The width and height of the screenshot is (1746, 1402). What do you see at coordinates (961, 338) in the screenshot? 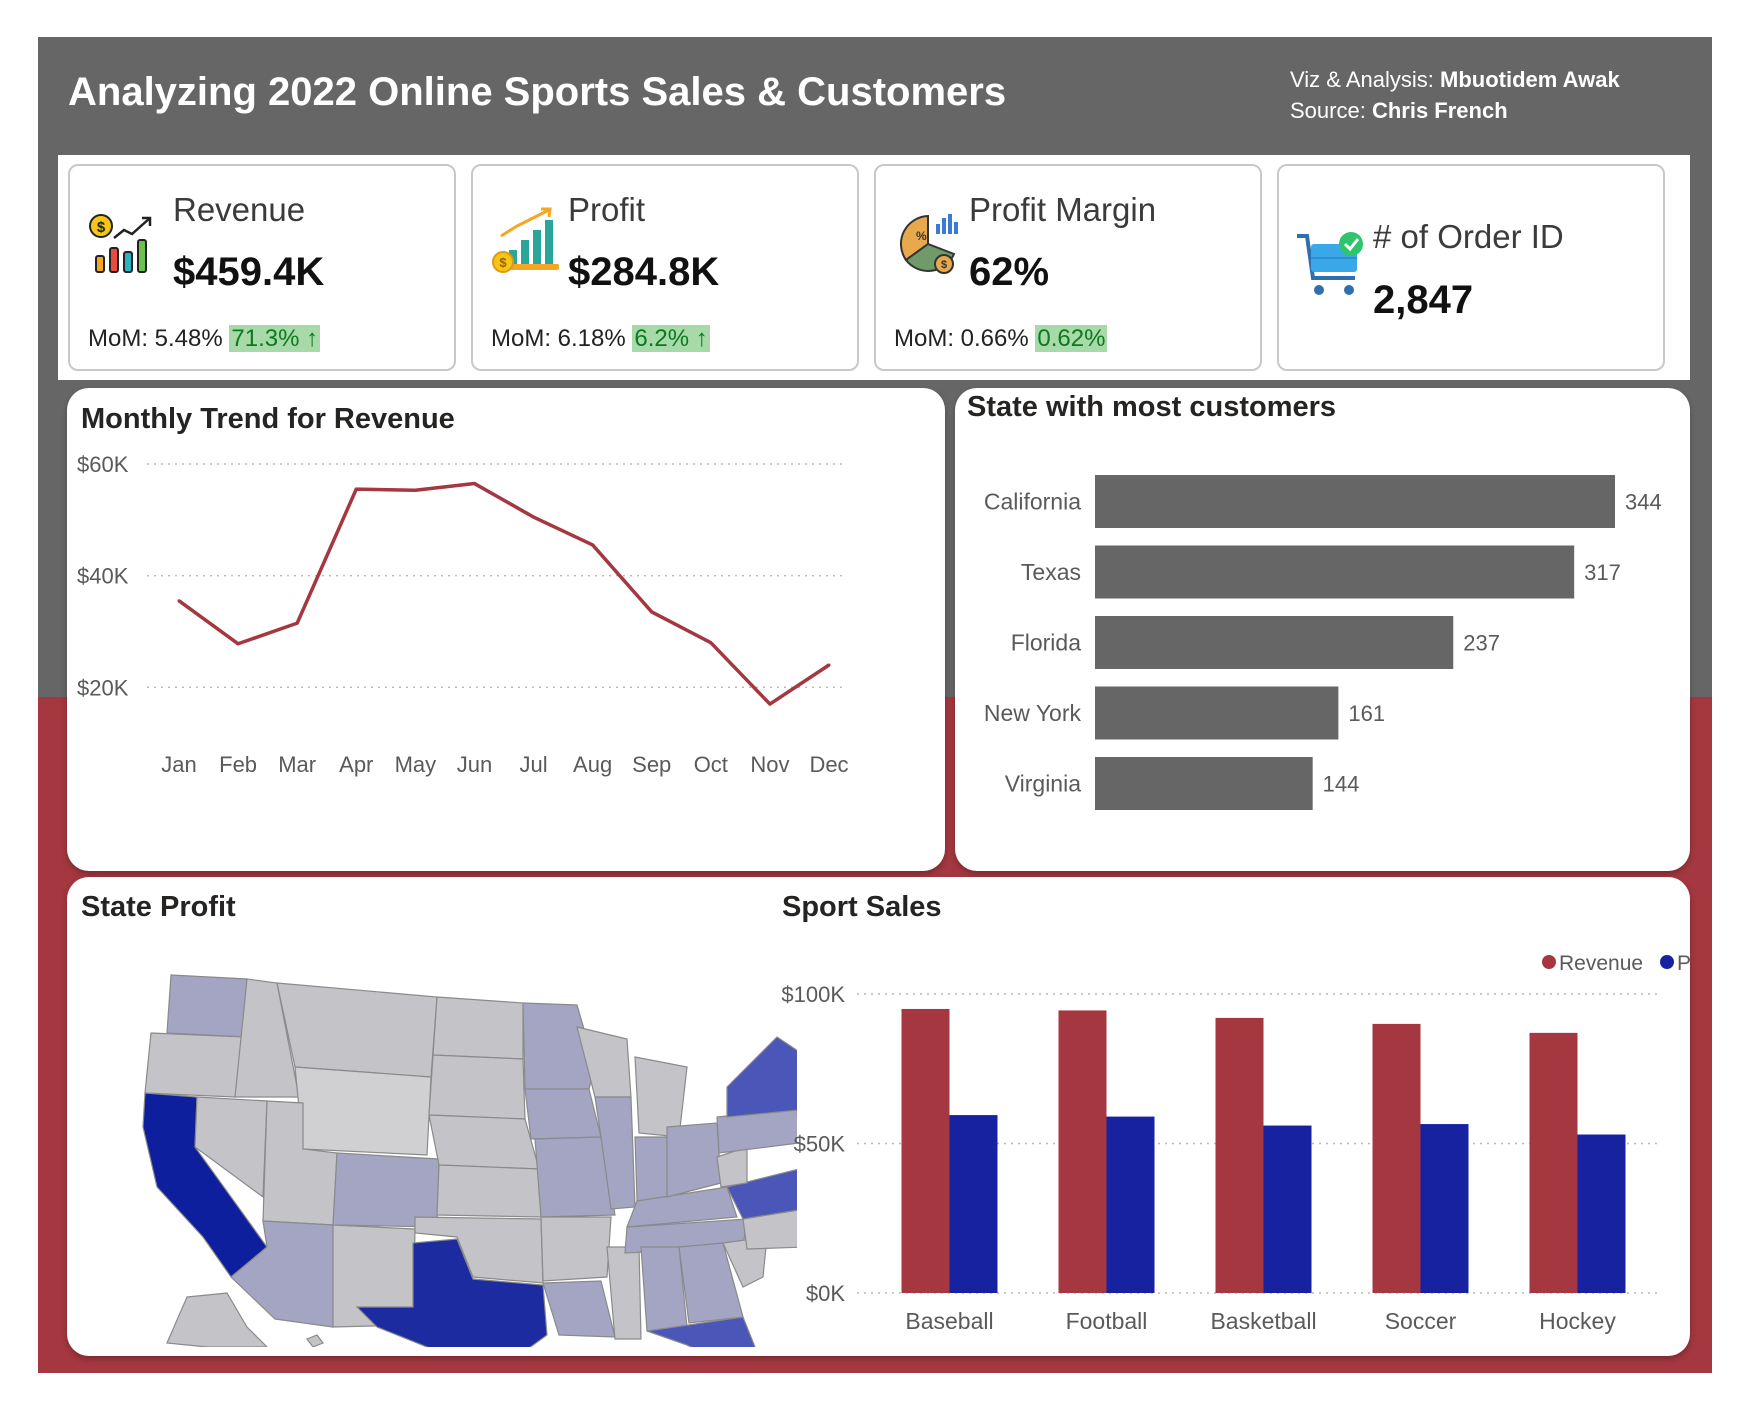
I see `mom-label: MoM: 0.66%` at bounding box center [961, 338].